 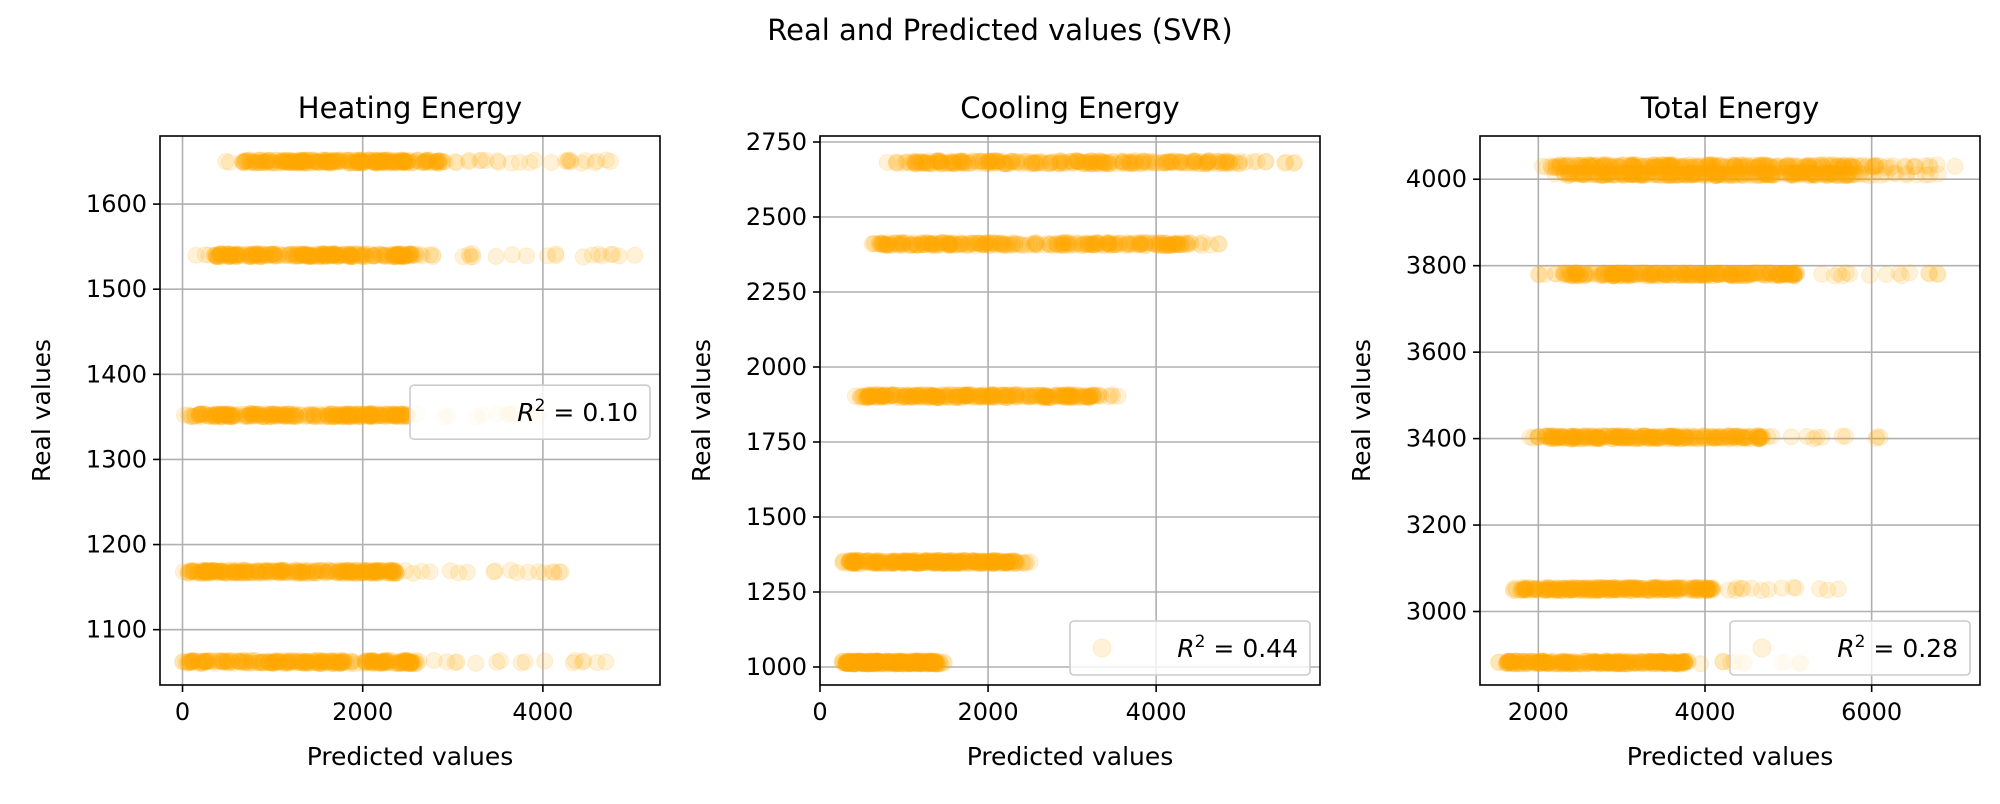 What do you see at coordinates (362, 712) in the screenshot?
I see `panel-1-x-tick-label: 2000` at bounding box center [362, 712].